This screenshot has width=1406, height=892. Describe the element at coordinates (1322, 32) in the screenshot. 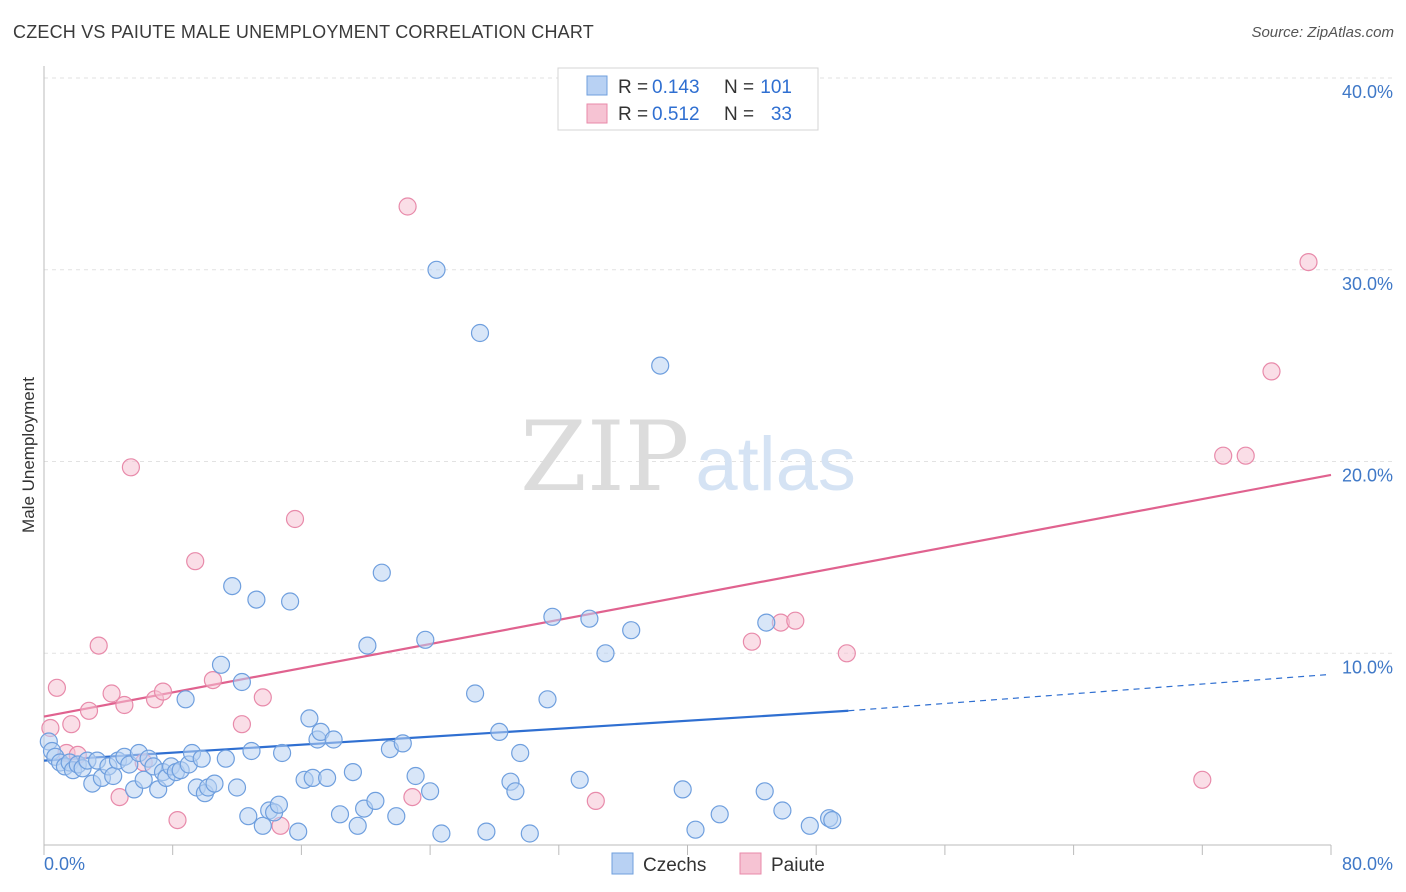

I see `source-label: Source: ZipAtlas.com` at that location.